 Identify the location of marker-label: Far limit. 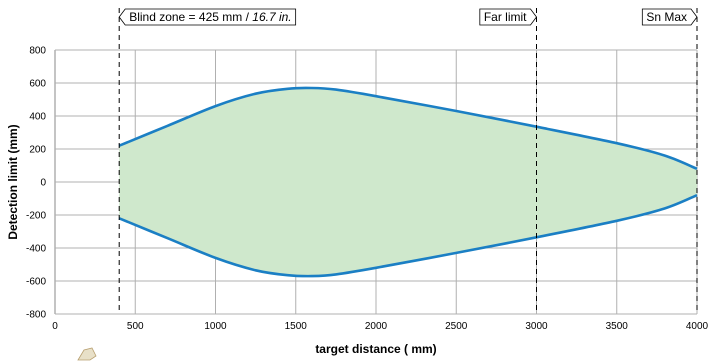
(505, 17).